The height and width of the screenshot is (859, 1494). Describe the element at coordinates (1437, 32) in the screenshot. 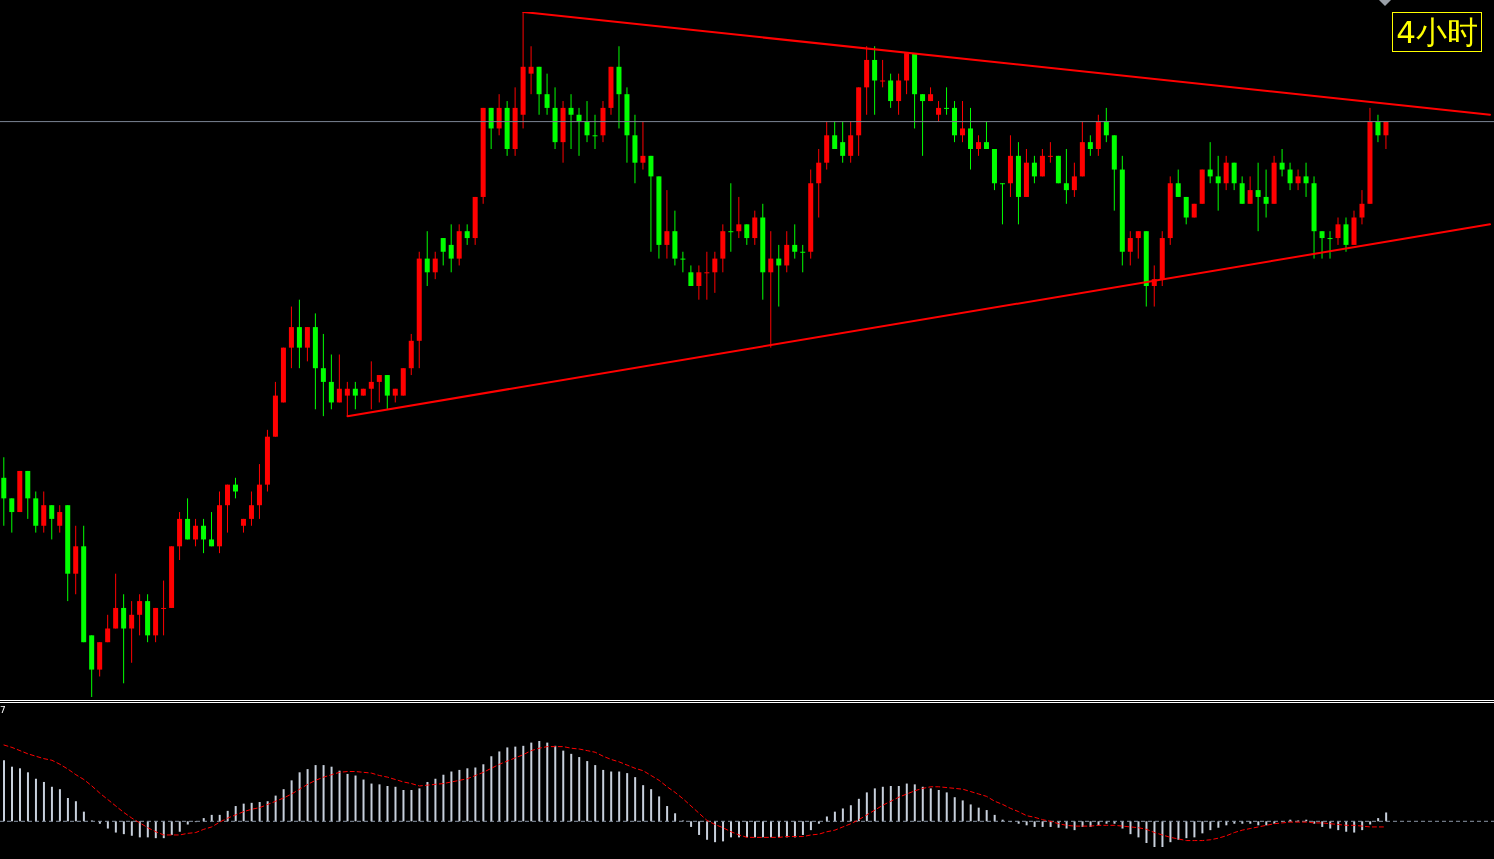

I see `annotation: 4小时` at that location.